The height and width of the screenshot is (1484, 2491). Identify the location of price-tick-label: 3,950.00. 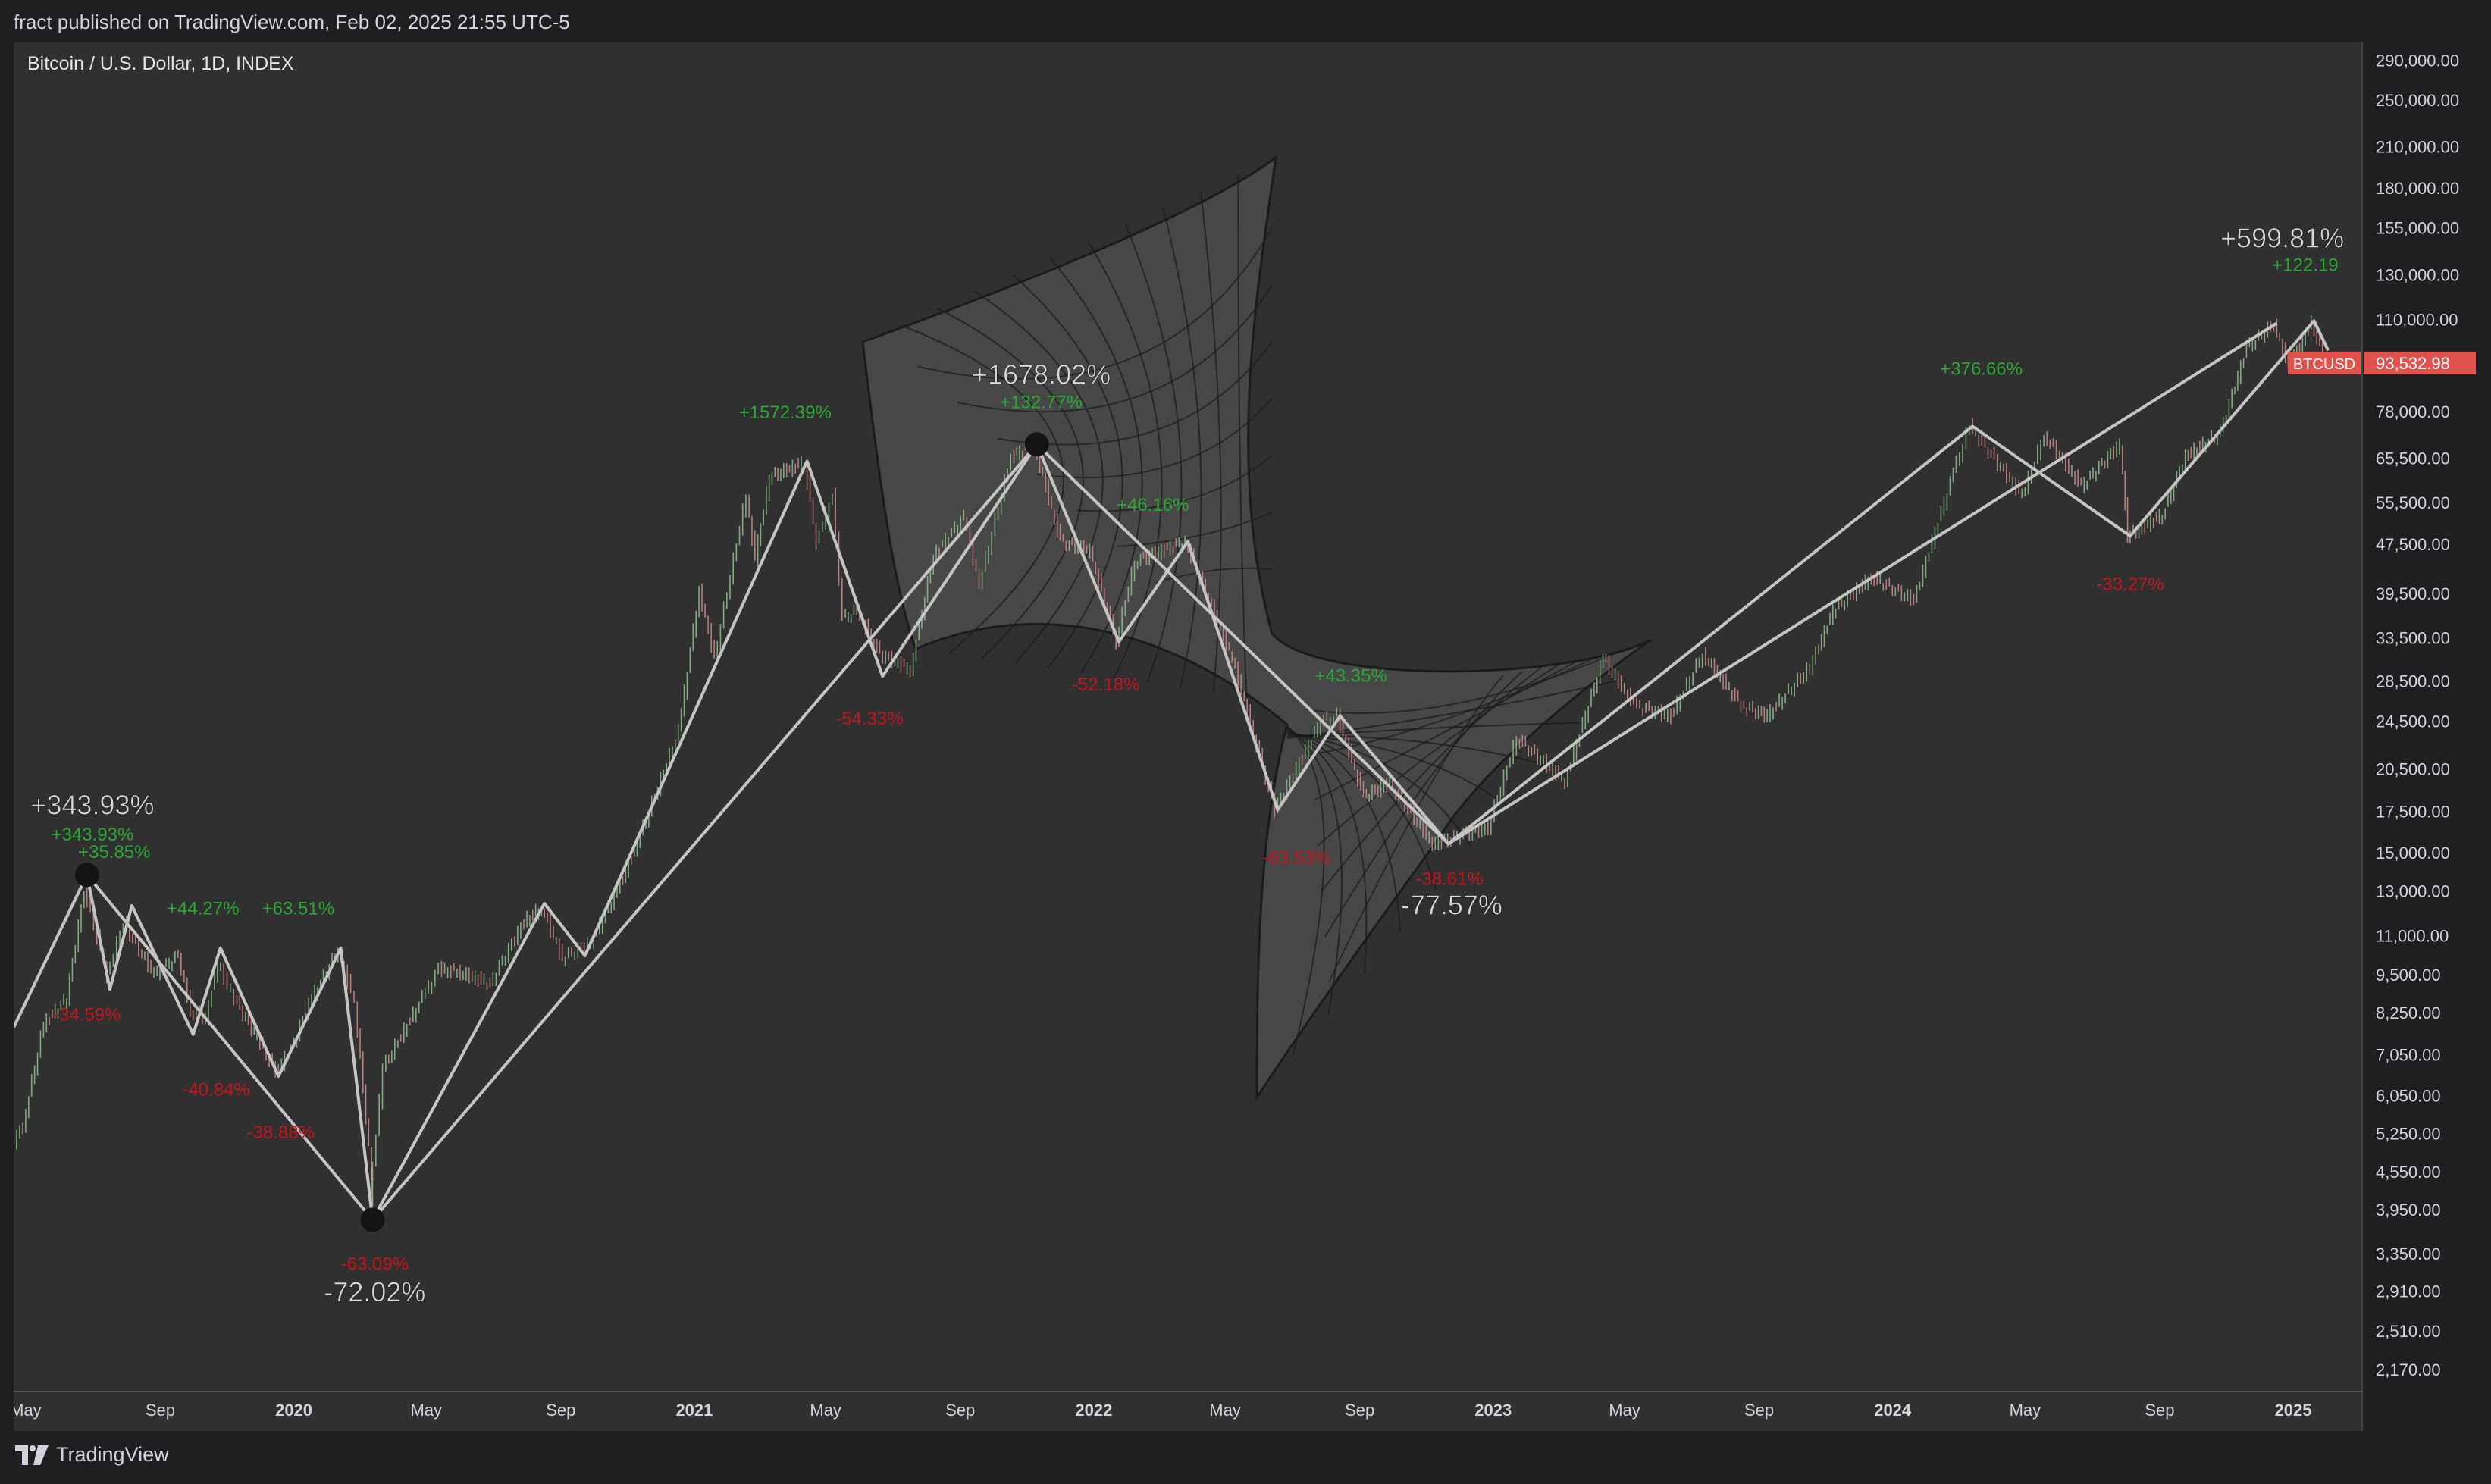
(2408, 1210).